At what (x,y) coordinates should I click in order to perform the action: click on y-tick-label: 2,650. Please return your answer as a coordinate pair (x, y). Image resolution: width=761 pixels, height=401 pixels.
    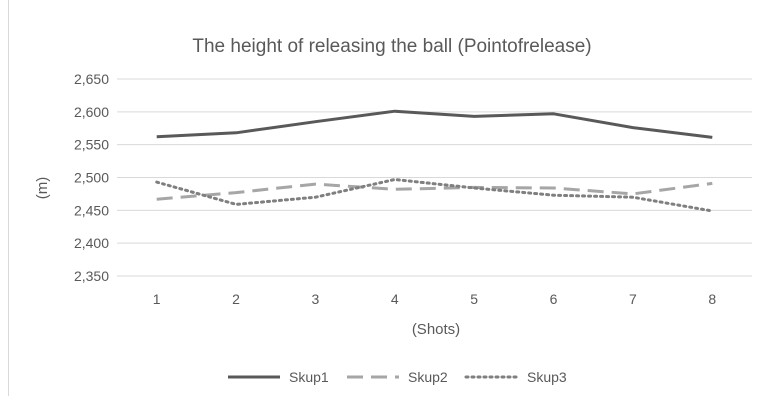
    Looking at the image, I should click on (91, 79).